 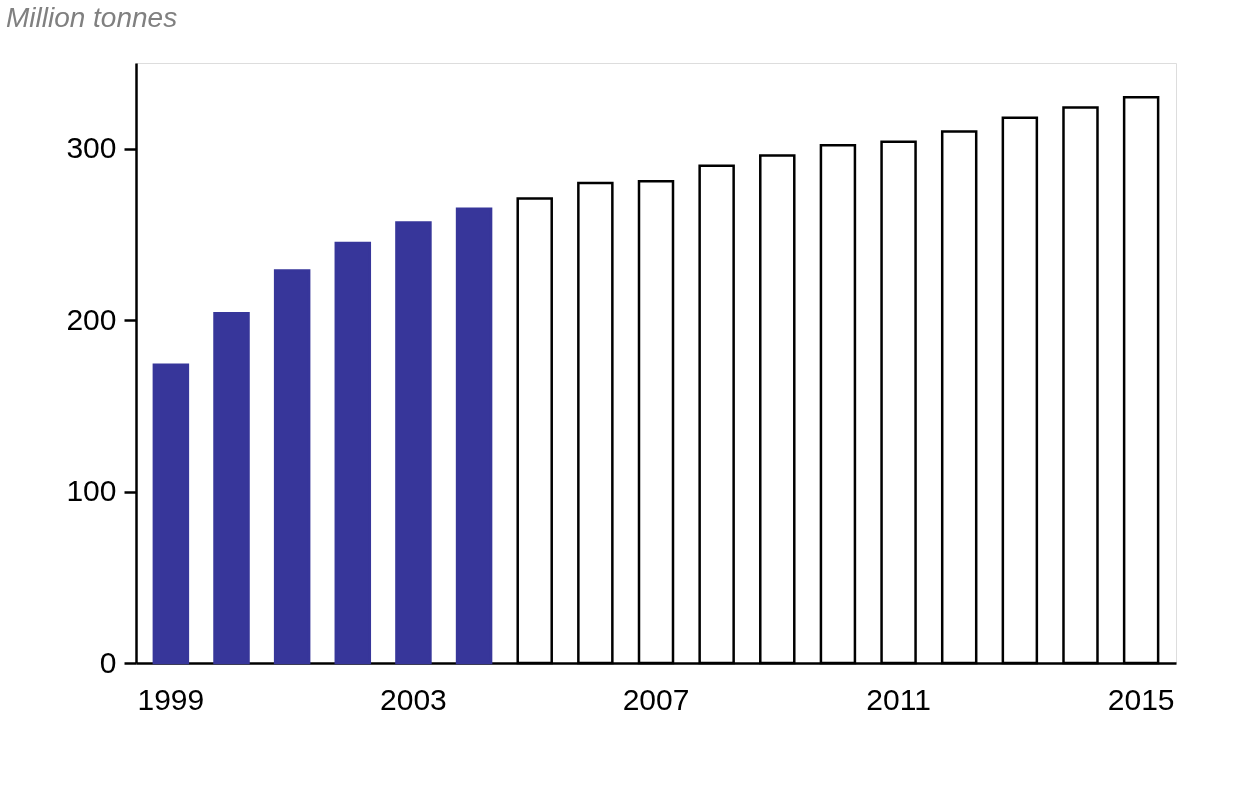 What do you see at coordinates (108, 662) in the screenshot?
I see `y-tick-label: 0` at bounding box center [108, 662].